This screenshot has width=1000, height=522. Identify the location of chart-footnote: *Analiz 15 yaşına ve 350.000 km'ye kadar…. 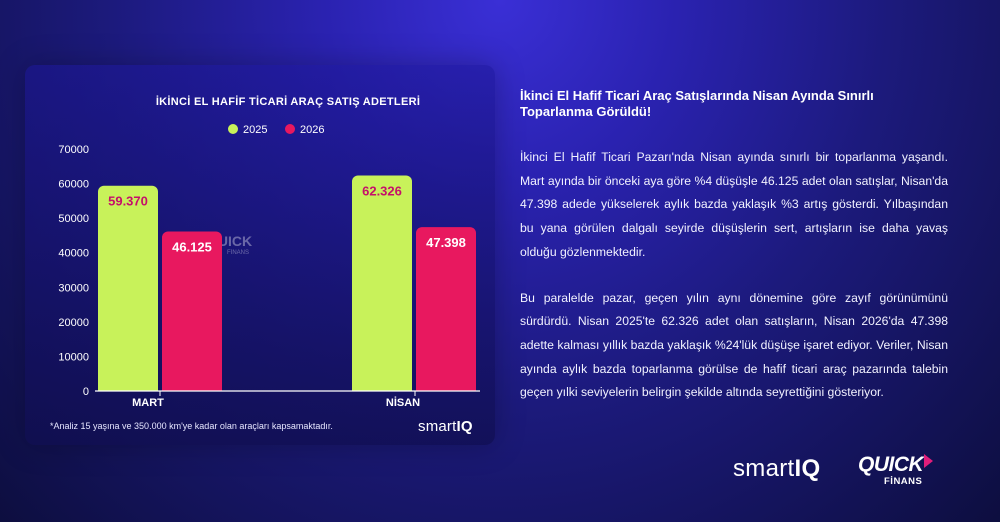
(191, 426).